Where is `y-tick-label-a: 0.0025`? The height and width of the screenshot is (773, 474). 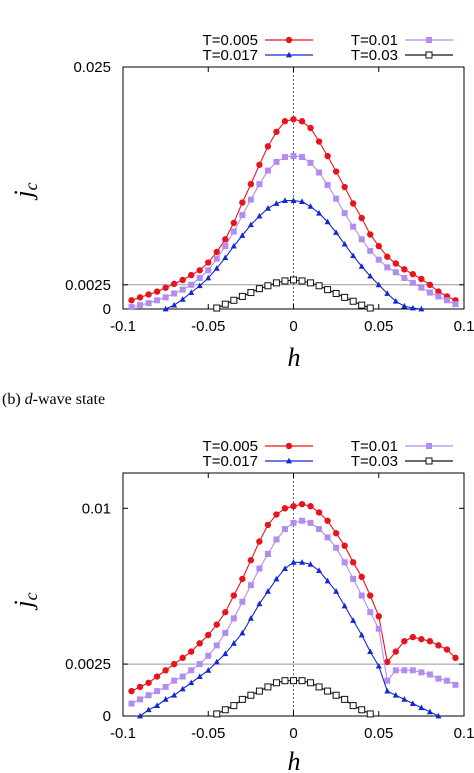
y-tick-label-a: 0.0025 is located at coordinates (88, 285).